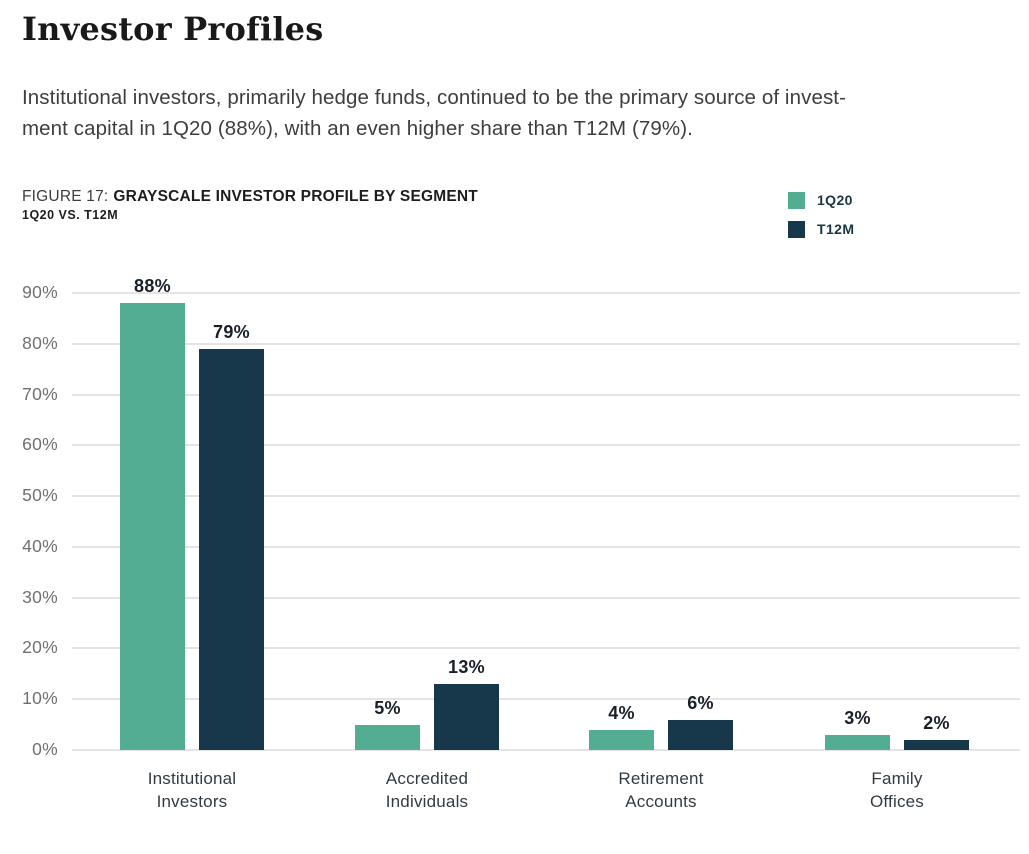  What do you see at coordinates (796, 229) in the screenshot?
I see `legend-swatch-t12m` at bounding box center [796, 229].